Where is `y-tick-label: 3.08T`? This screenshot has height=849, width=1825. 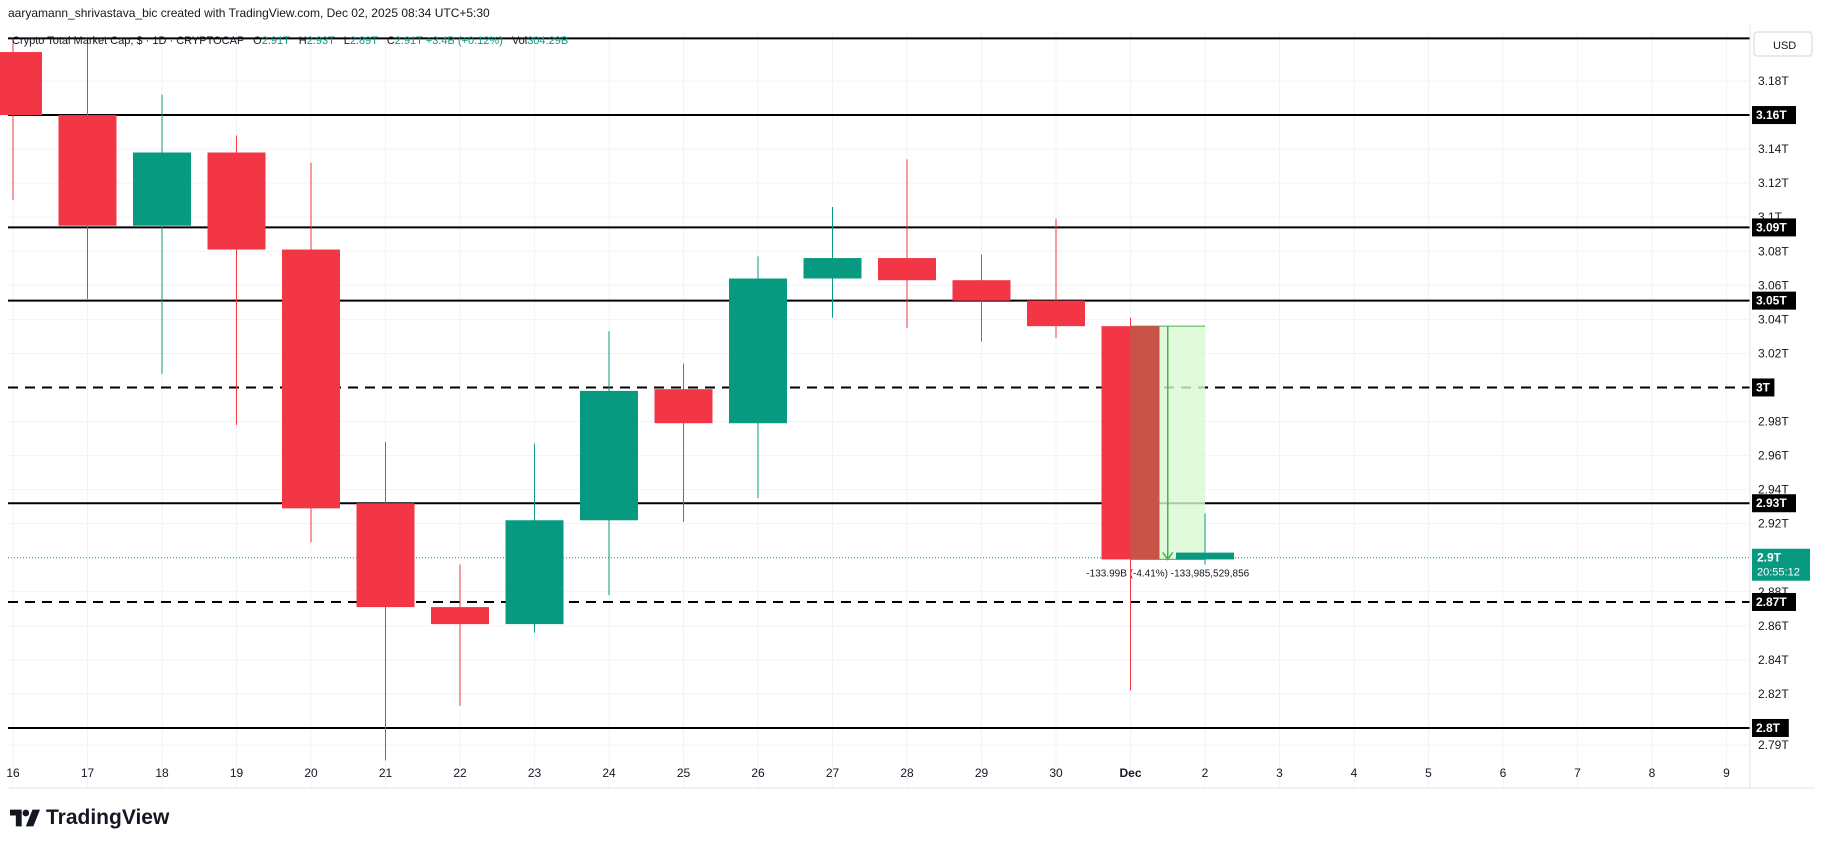
y-tick-label: 3.08T is located at coordinates (1773, 251).